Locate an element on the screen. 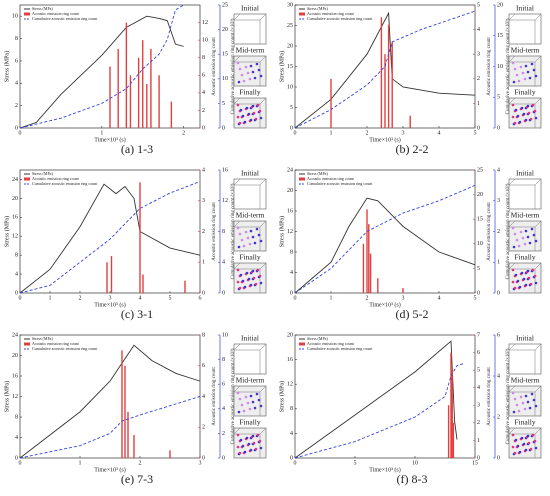 This screenshot has height=496, width=550. y3-tick-label: 2 is located at coordinates (498, 232).